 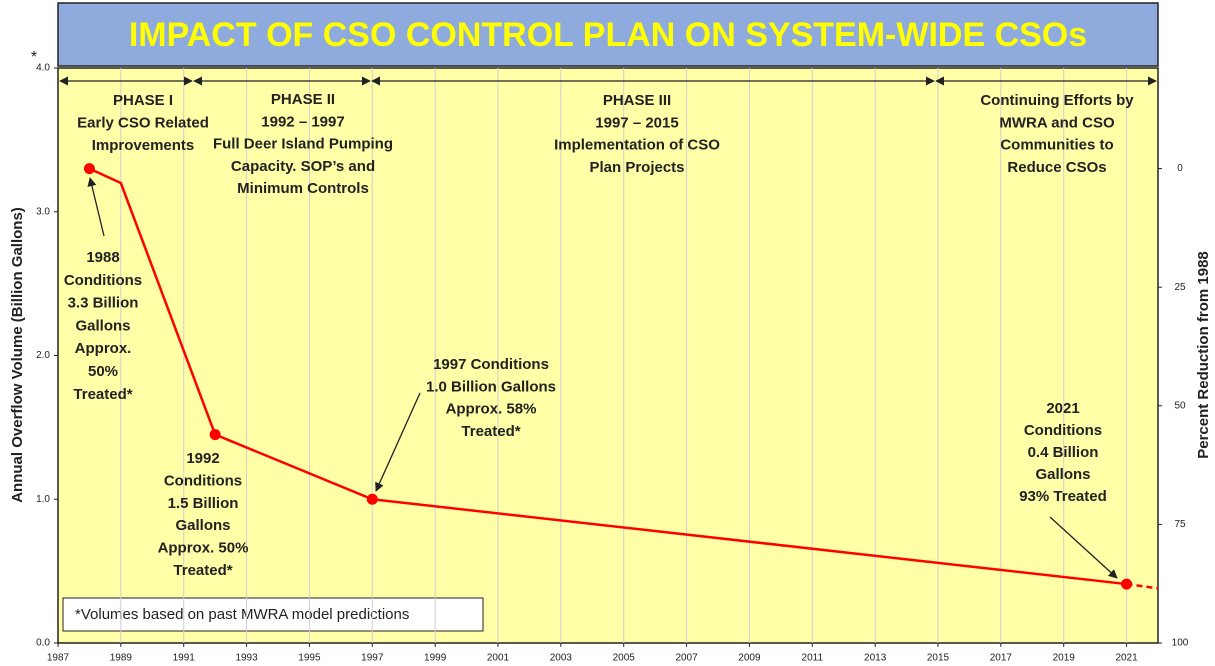 What do you see at coordinates (43, 643) in the screenshot?
I see `y-tick-label: 0.0` at bounding box center [43, 643].